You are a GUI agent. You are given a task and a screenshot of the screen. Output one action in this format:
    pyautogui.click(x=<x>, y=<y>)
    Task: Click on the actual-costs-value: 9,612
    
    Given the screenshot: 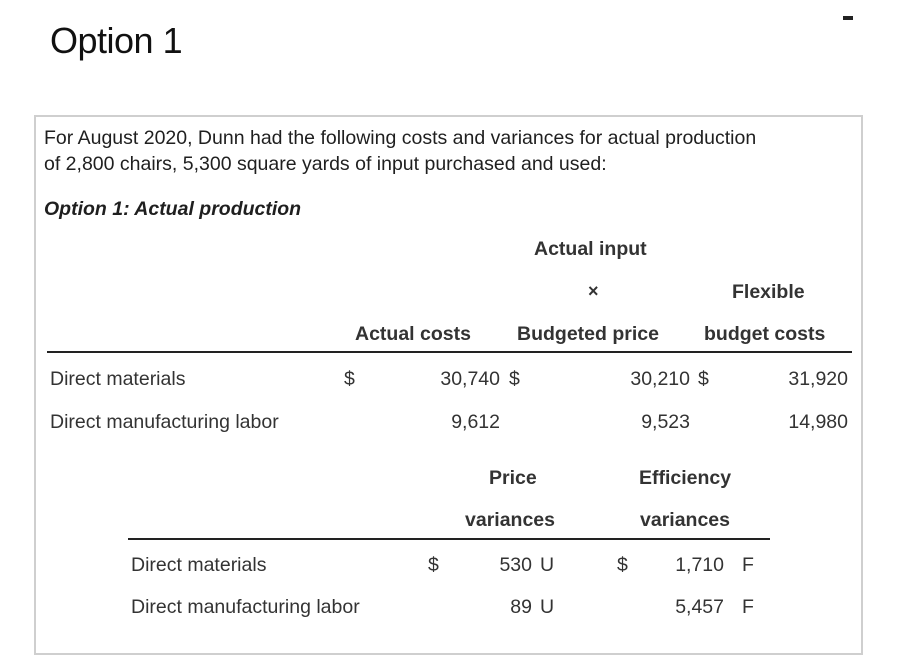 What is the action you would take?
    pyautogui.click(x=475, y=422)
    